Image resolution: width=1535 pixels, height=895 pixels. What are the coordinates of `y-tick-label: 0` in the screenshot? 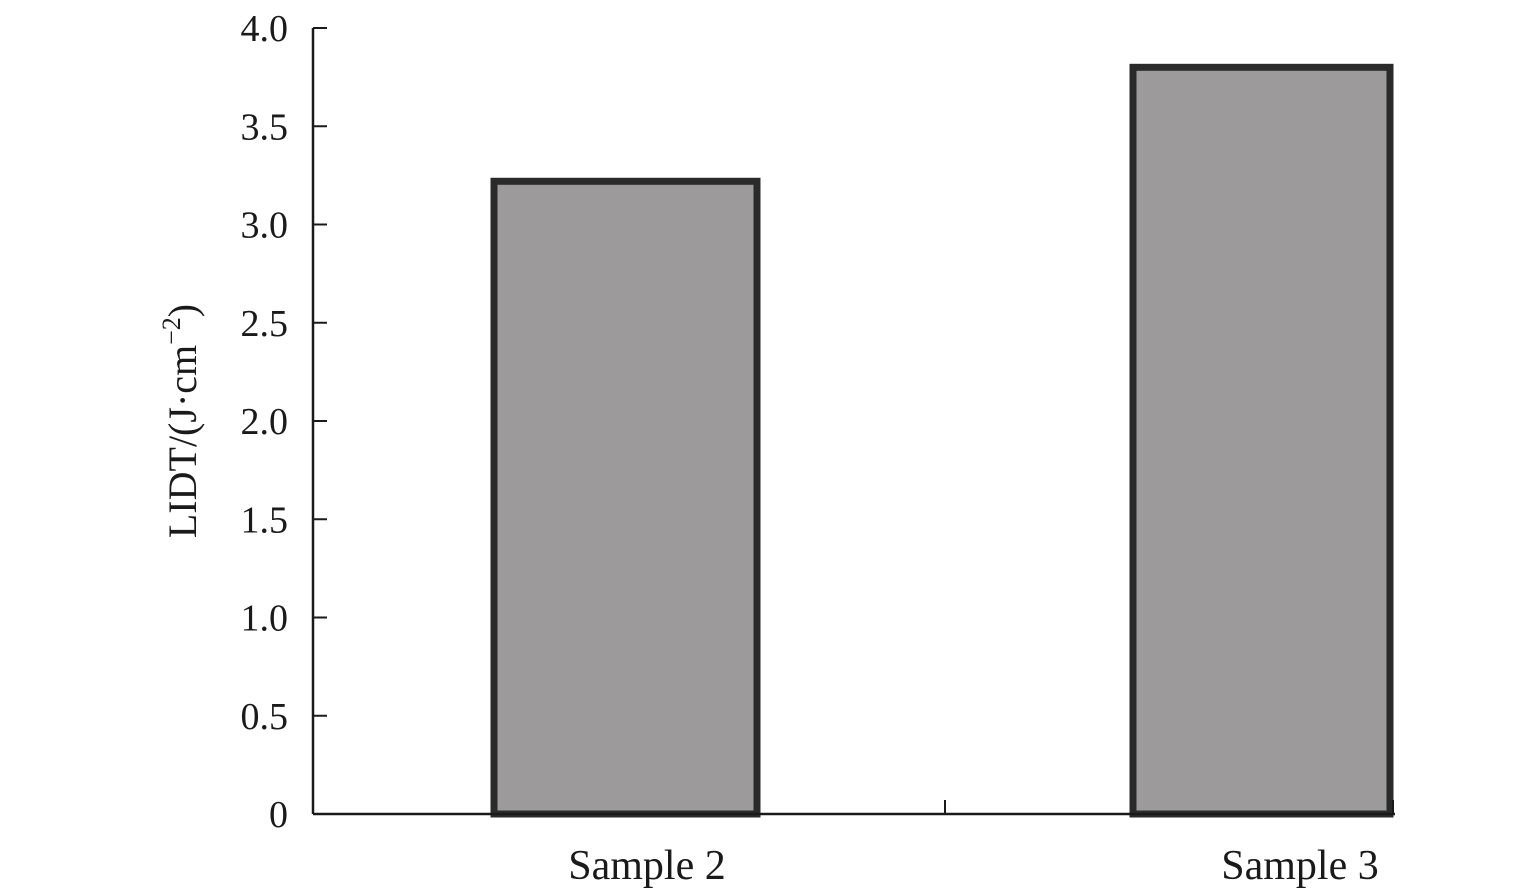 It's located at (278, 815).